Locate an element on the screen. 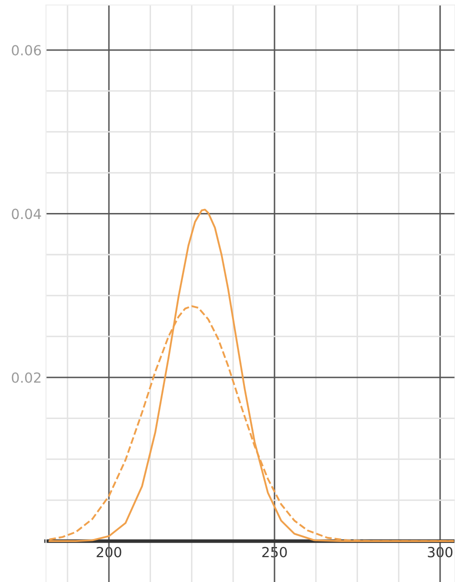 The width and height of the screenshot is (455, 582). y-tick-label: 0.02 is located at coordinates (26, 377).